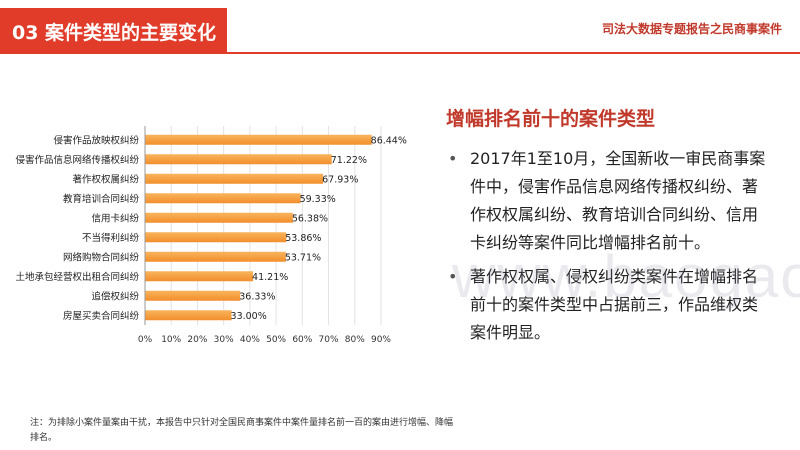  I want to click on x-tick-label: 80%, so click(355, 340).